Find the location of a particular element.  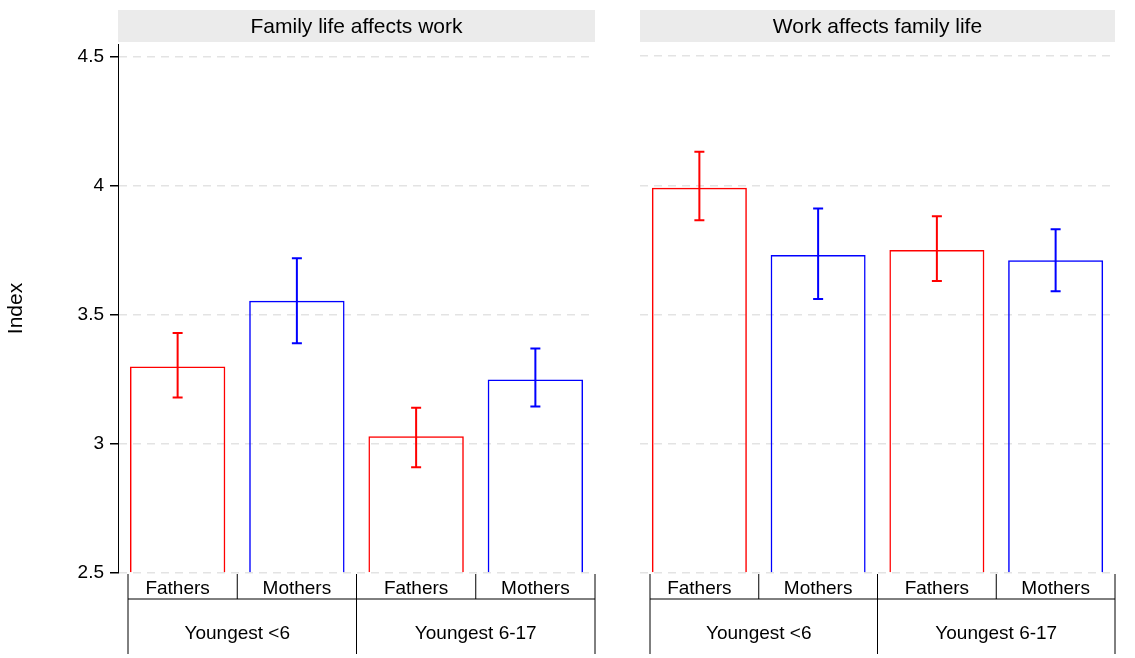

y-tick-label: 3 is located at coordinates (98, 443).